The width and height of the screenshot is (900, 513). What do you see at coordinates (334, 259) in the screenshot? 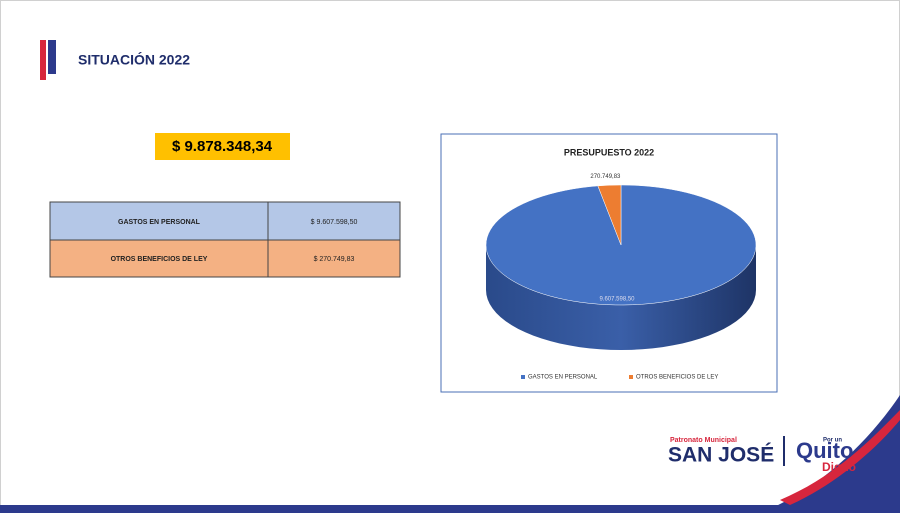
I see `table-cell: $ 270.749,83` at bounding box center [334, 259].